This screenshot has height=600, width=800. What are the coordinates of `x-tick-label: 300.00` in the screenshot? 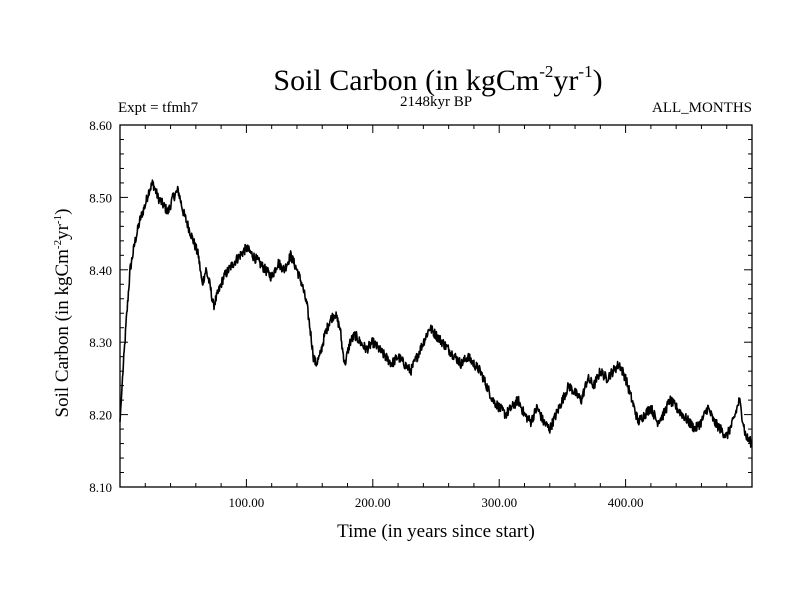 It's located at (499, 502).